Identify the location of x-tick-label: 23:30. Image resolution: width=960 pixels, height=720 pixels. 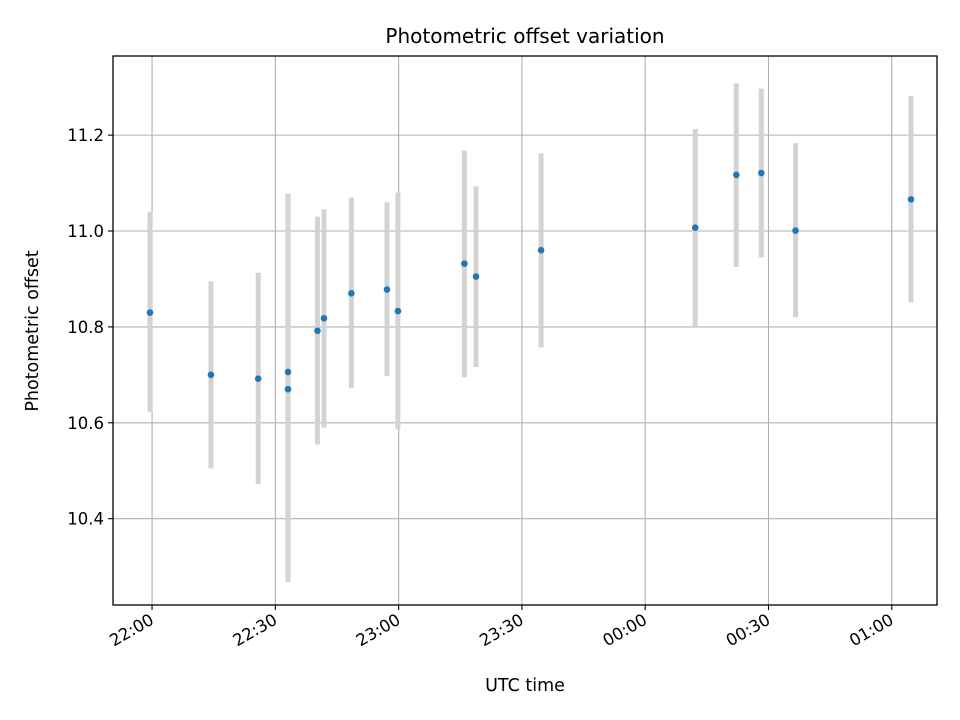
(501, 630).